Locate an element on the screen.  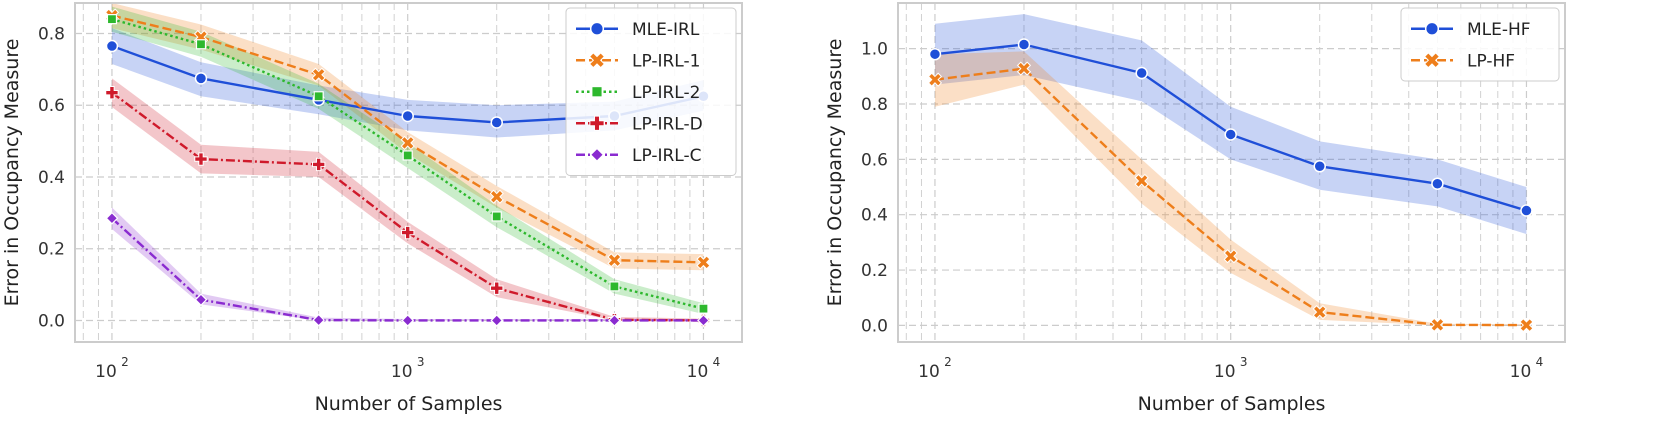
y-tick-label: 1.0 is located at coordinates (874, 50).